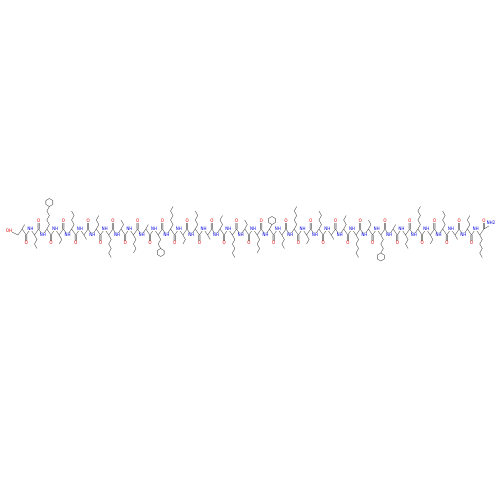  What do you see at coordinates (9, 230) in the screenshot?
I see `terminal-label: OH` at bounding box center [9, 230].